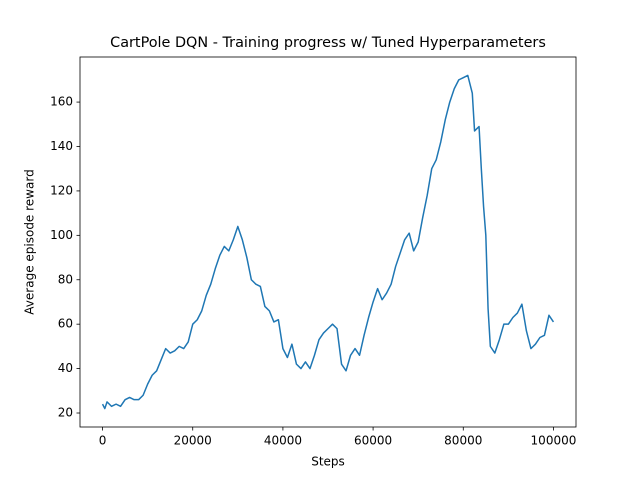 The height and width of the screenshot is (480, 640). Describe the element at coordinates (30, 241) in the screenshot. I see `y-axis-label: Average episode reward` at that location.